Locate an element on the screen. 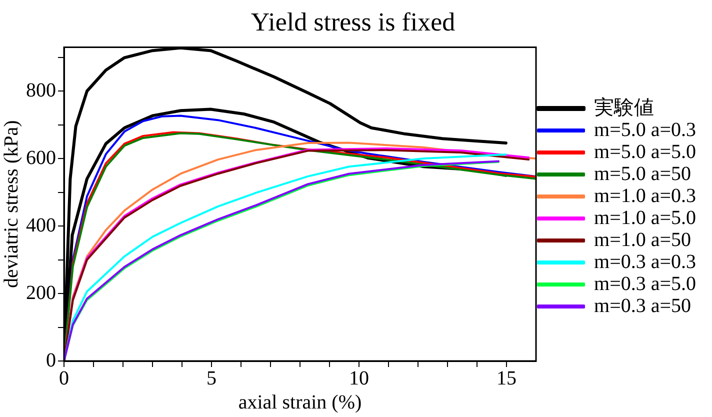 This screenshot has width=712, height=417. x-tick-label: 15 is located at coordinates (506, 378).